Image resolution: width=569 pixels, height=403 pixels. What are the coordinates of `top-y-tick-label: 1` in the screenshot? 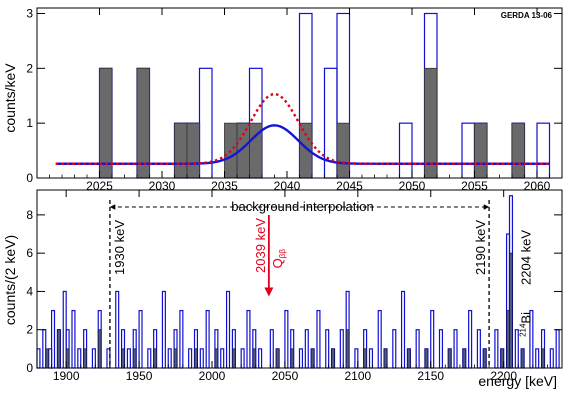 It's located at (29, 123).